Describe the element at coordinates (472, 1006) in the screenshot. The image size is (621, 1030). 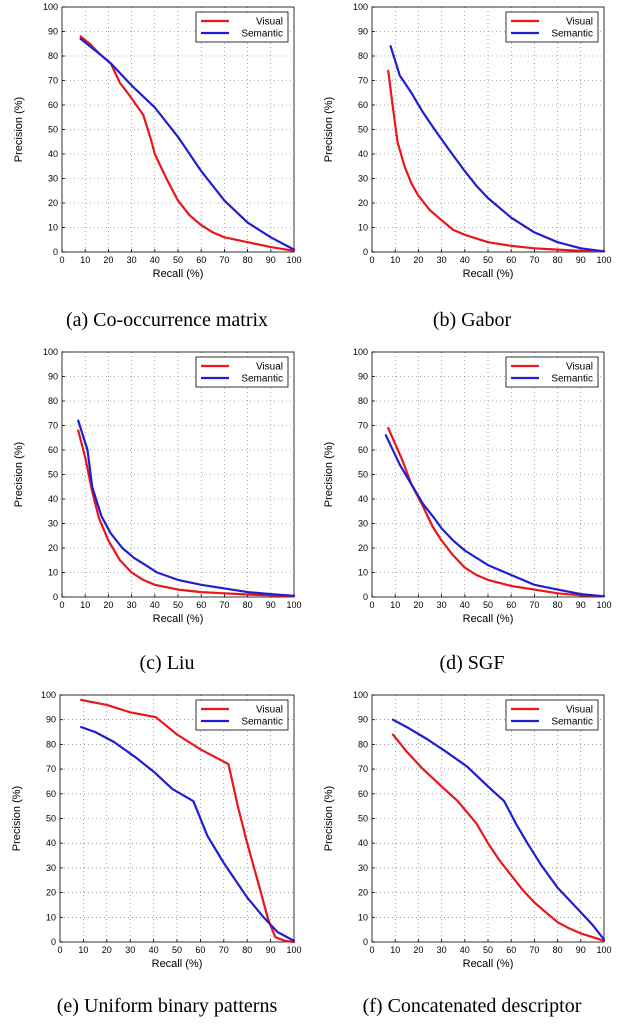
I see `caption-f: (f) Concatenated descriptor` at that location.